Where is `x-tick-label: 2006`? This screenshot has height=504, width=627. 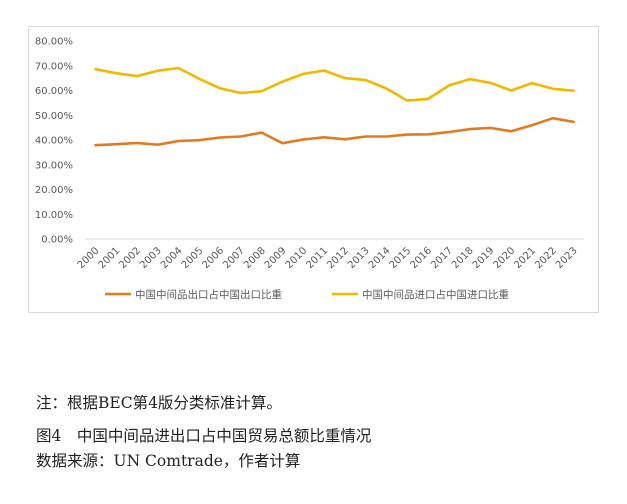
x-tick-label: 2006 is located at coordinates (213, 258).